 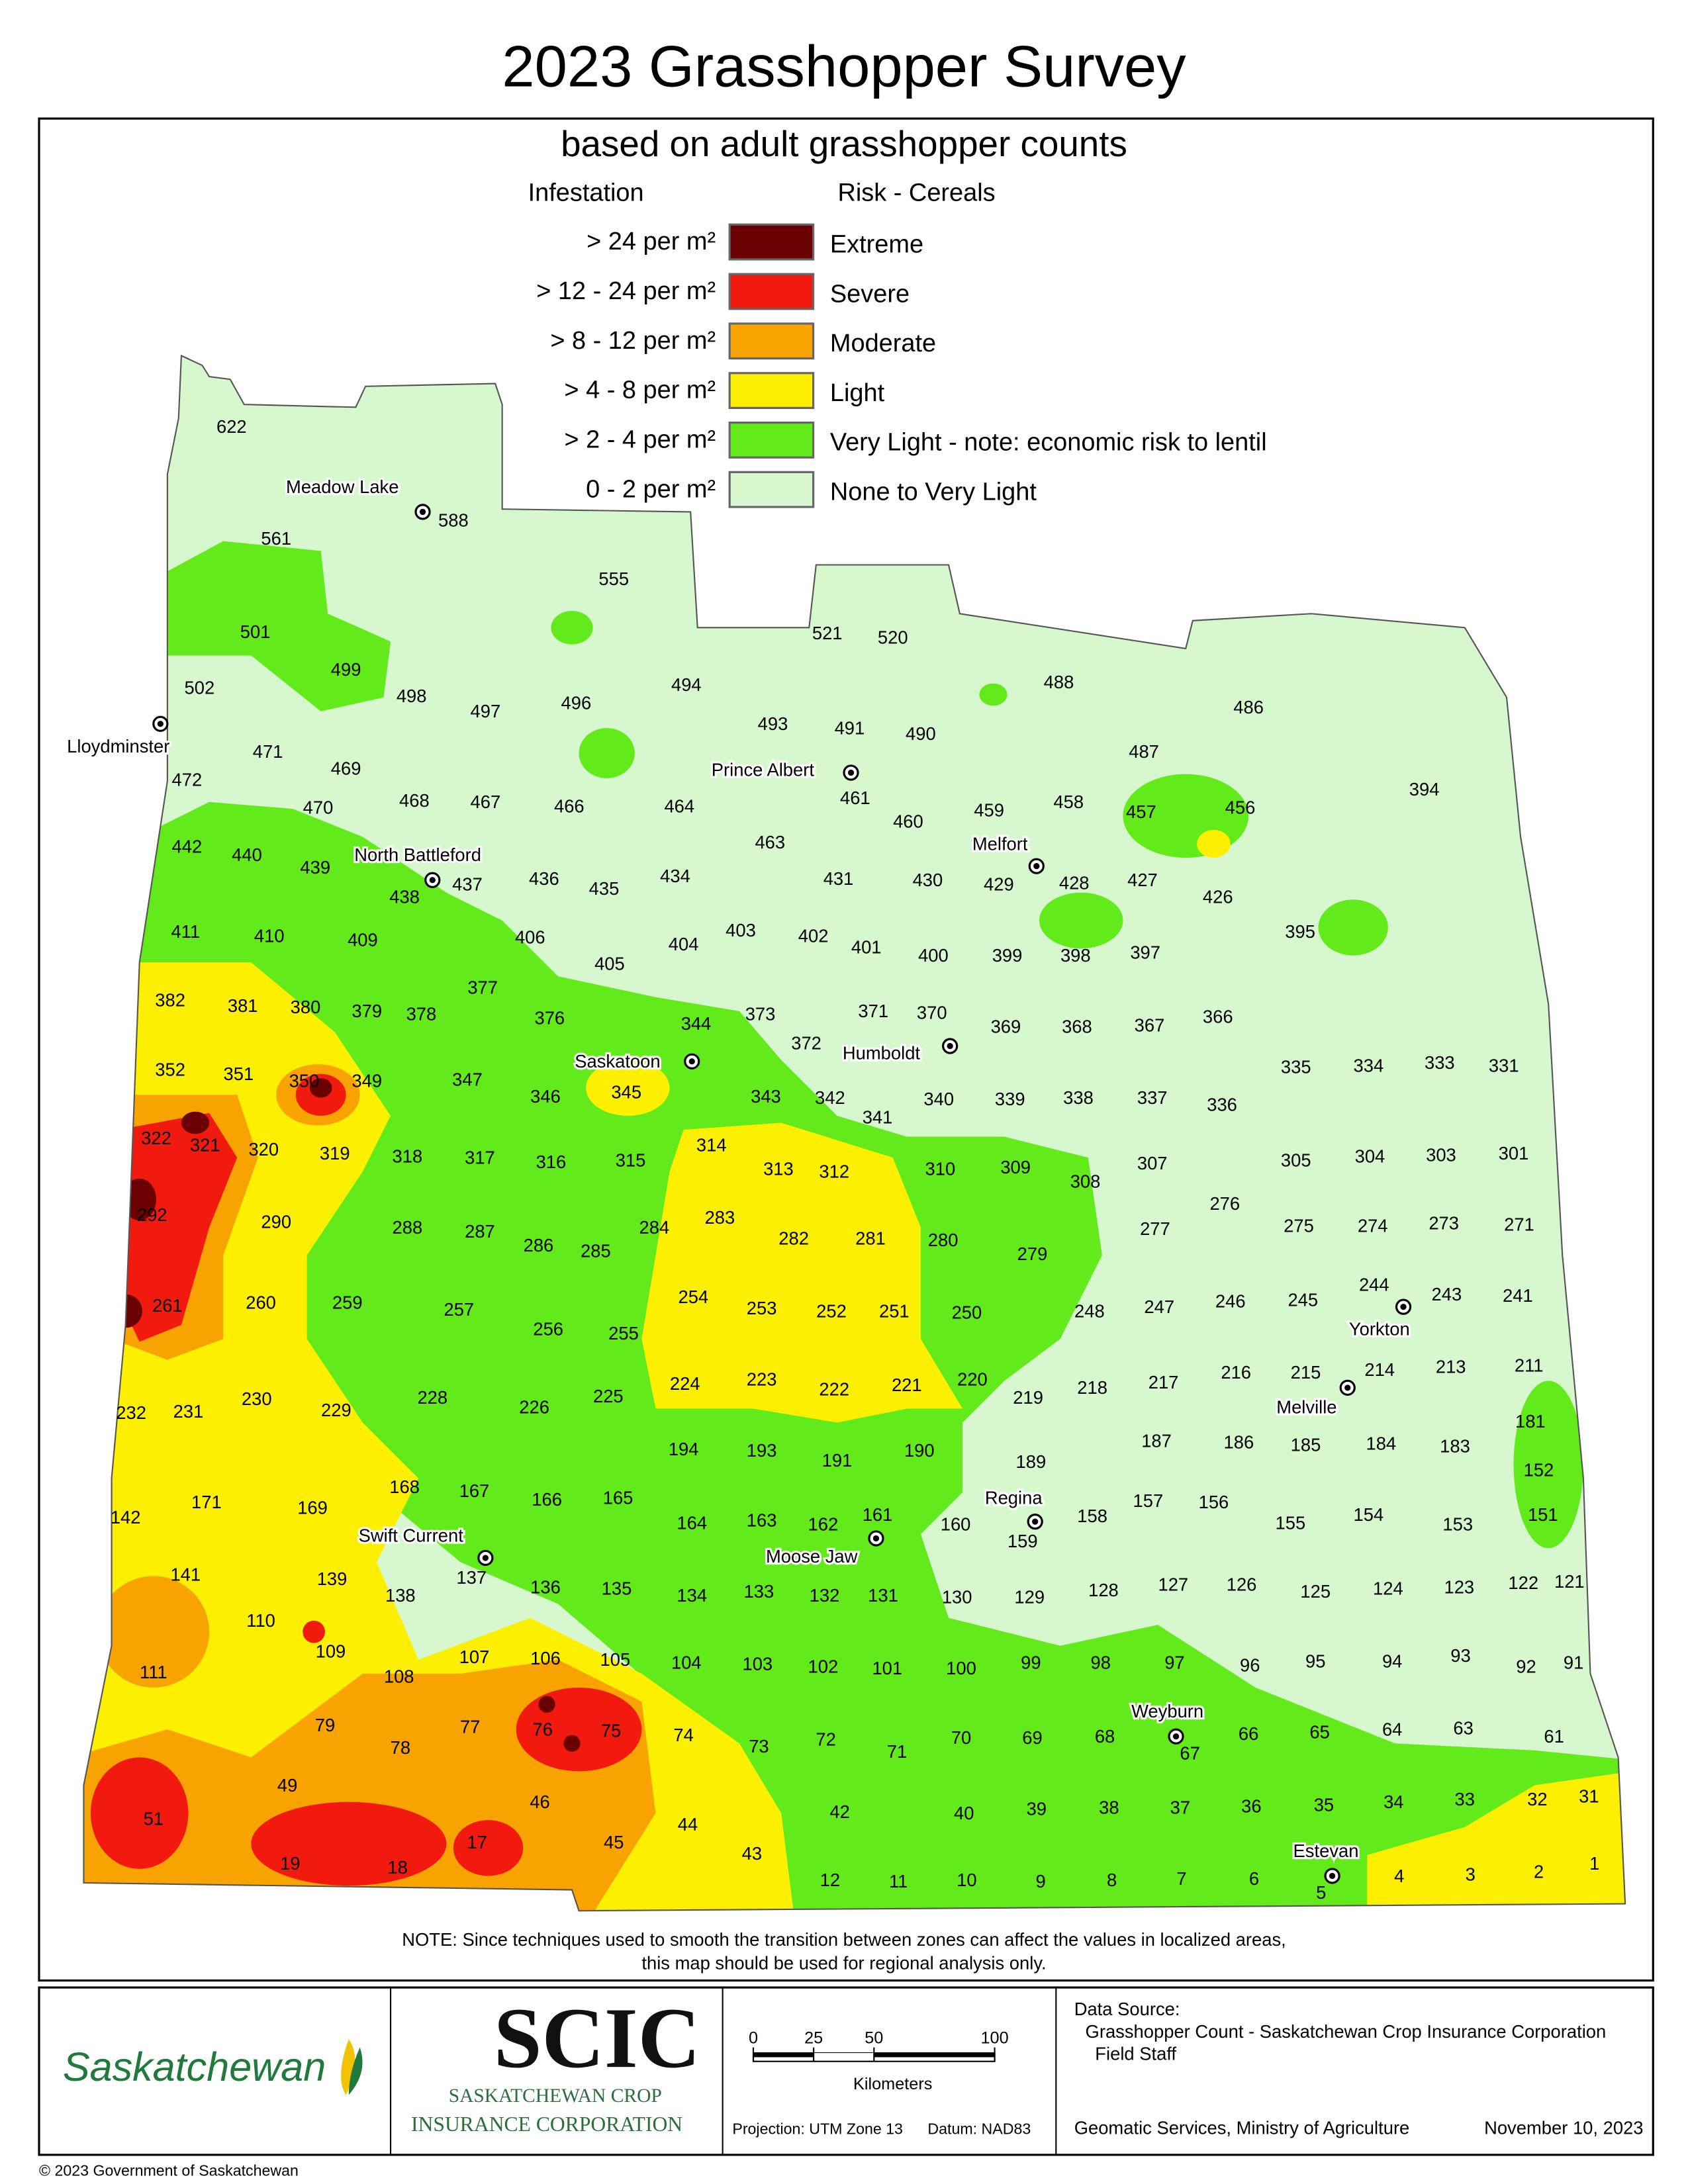 What do you see at coordinates (1248, 1733) in the screenshot?
I see `municipality-number: 66` at bounding box center [1248, 1733].